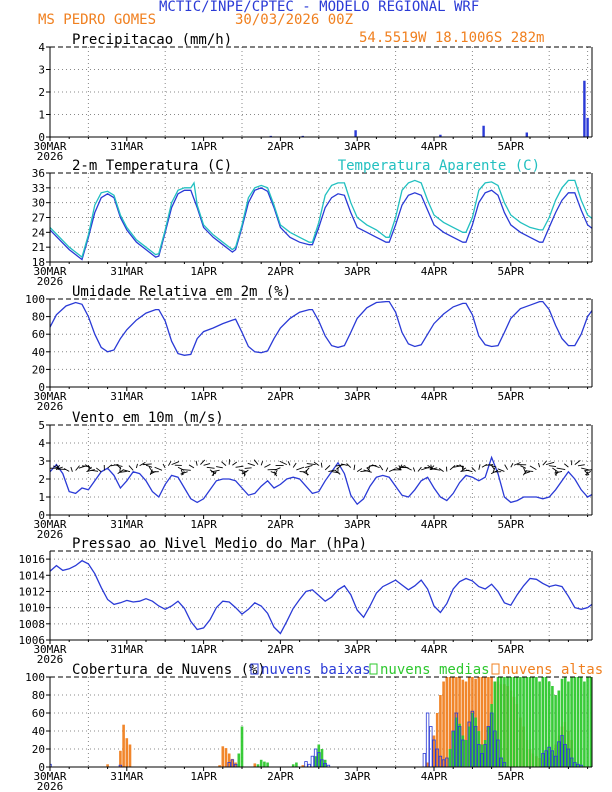  What do you see at coordinates (32, 559) in the screenshot?
I see `y-tick-label: 1016` at bounding box center [32, 559].